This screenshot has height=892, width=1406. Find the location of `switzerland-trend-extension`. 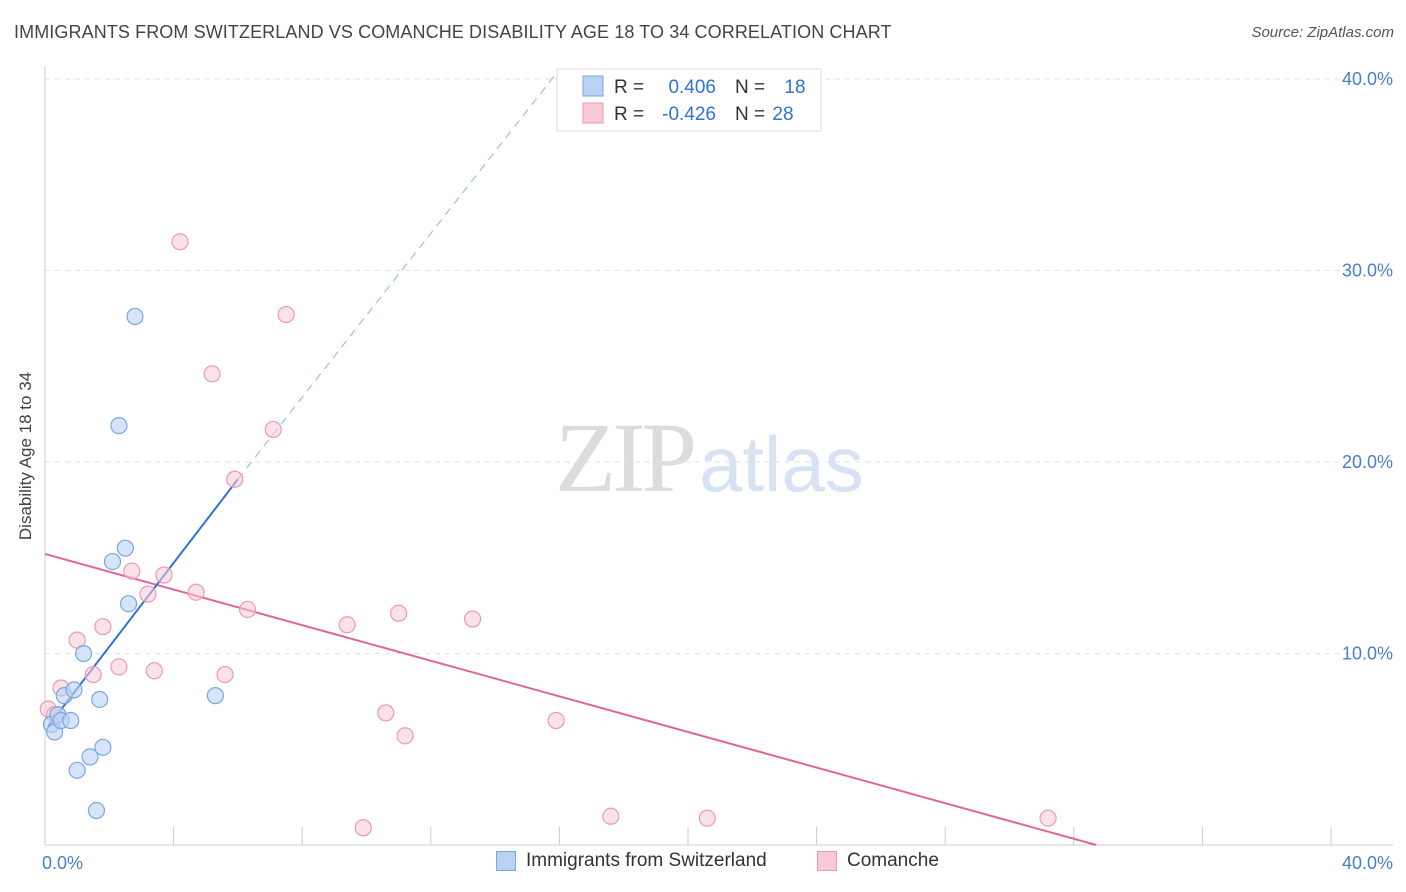

switzerland-trend-extension is located at coordinates (398, 274).